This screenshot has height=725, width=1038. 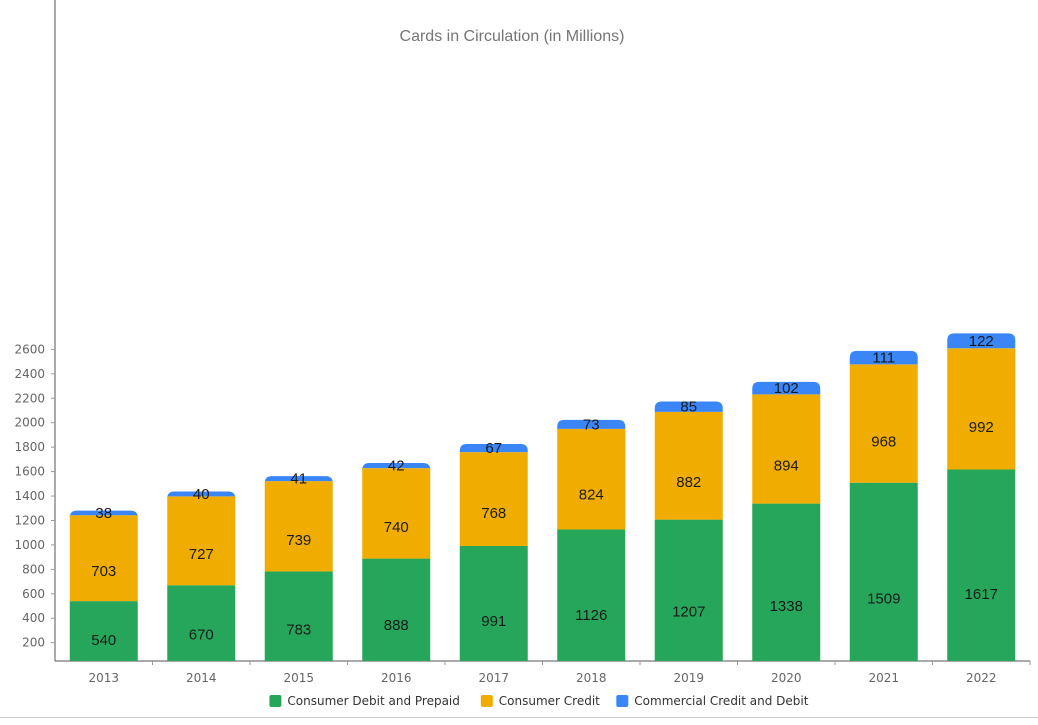 I want to click on data-label: 40, so click(x=201, y=494).